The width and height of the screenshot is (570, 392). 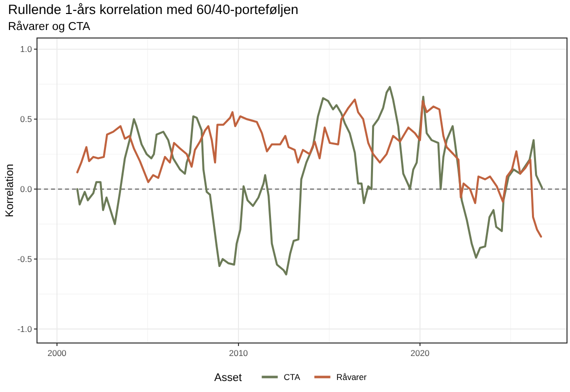 I want to click on y-axis-title: Korrelation, so click(x=10, y=191).